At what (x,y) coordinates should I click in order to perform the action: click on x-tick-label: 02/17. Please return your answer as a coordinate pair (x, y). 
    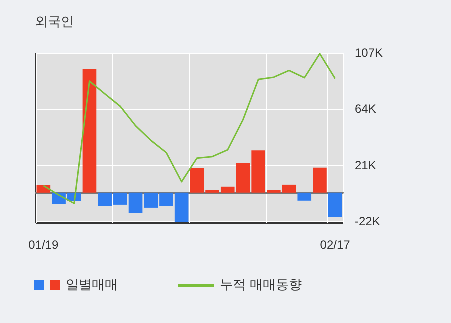
    Looking at the image, I should click on (335, 245).